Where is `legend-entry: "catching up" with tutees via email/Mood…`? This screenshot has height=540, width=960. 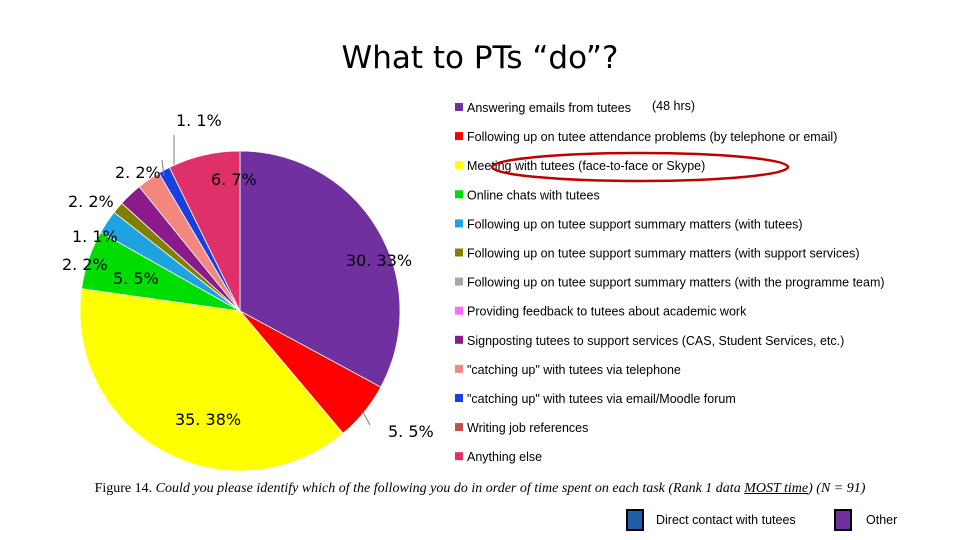
legend-entry: "catching up" with tutees via email/Mood… is located at coordinates (601, 399).